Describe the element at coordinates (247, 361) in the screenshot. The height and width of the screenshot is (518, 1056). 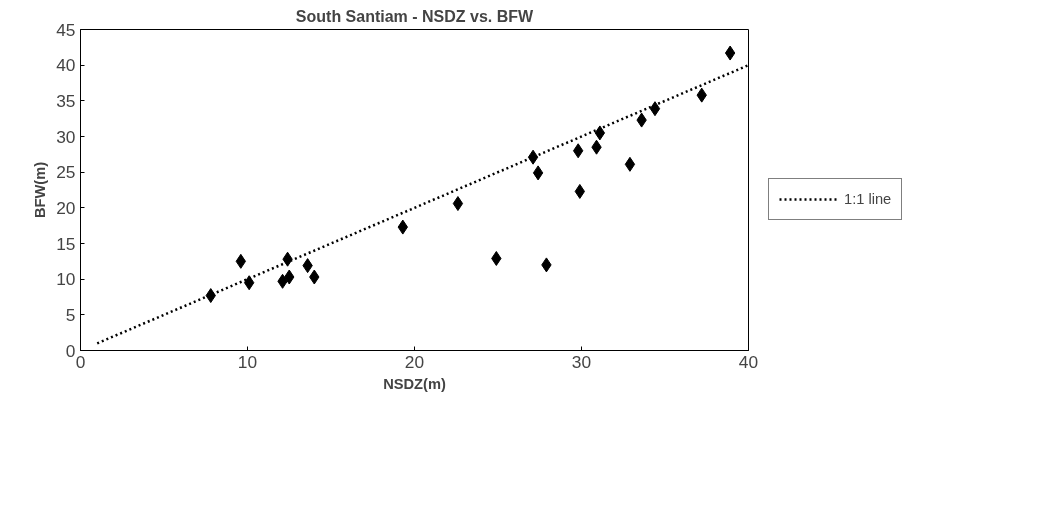
I see `x-tick-label: 10` at that location.